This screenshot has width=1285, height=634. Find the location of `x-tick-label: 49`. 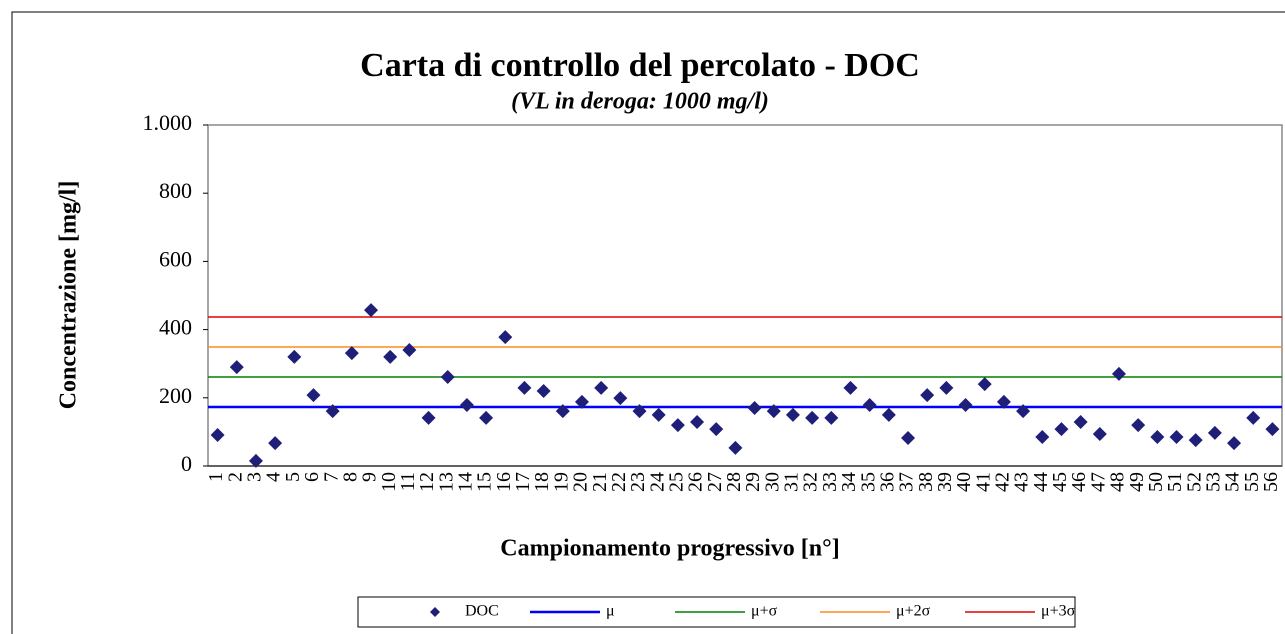

x-tick-label: 49 is located at coordinates (1137, 482).